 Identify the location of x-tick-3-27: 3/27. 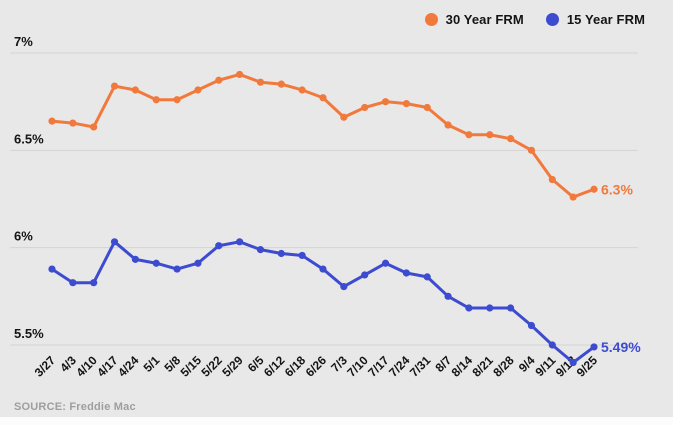
(45, 366).